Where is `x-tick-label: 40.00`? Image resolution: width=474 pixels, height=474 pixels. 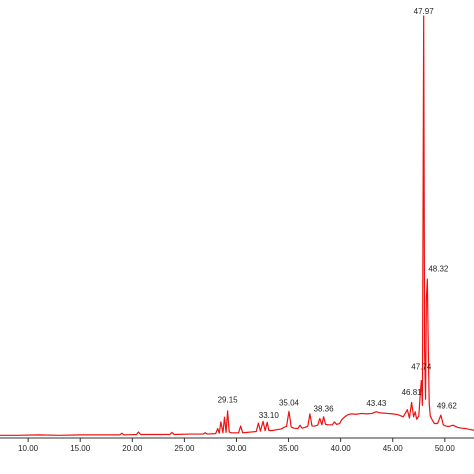 x-tick-label: 40.00 is located at coordinates (341, 448).